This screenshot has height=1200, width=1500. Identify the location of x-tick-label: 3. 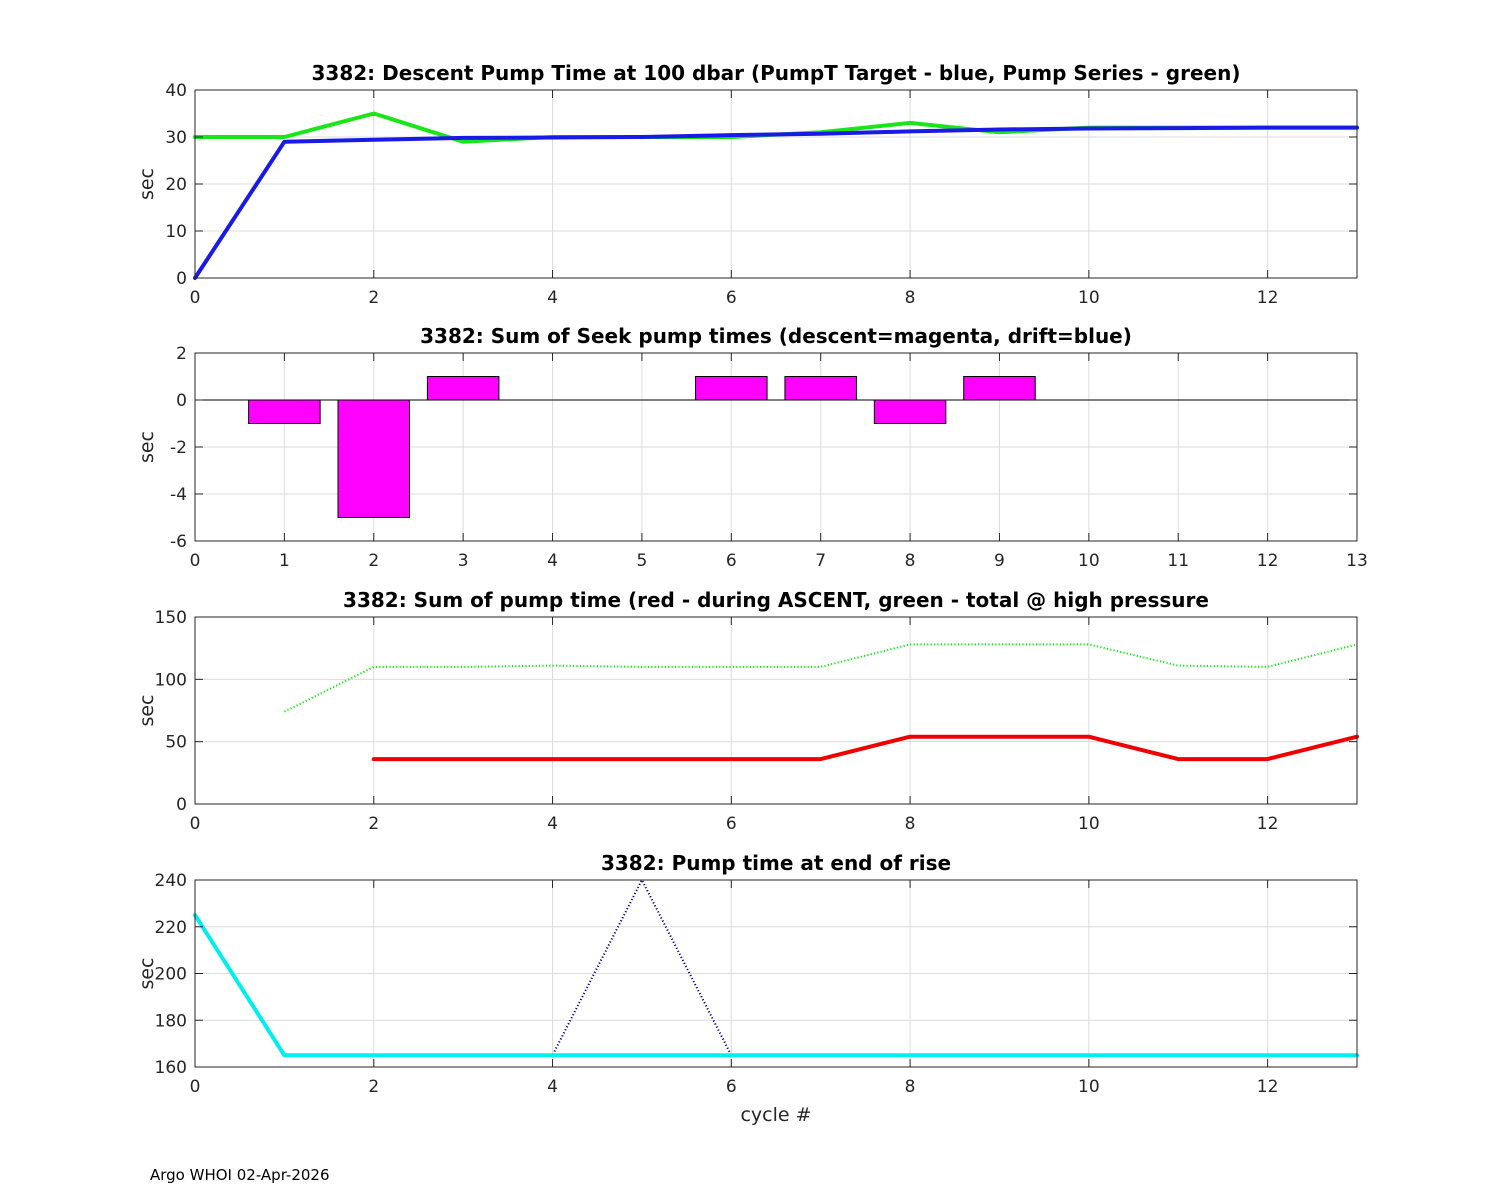
(463, 561).